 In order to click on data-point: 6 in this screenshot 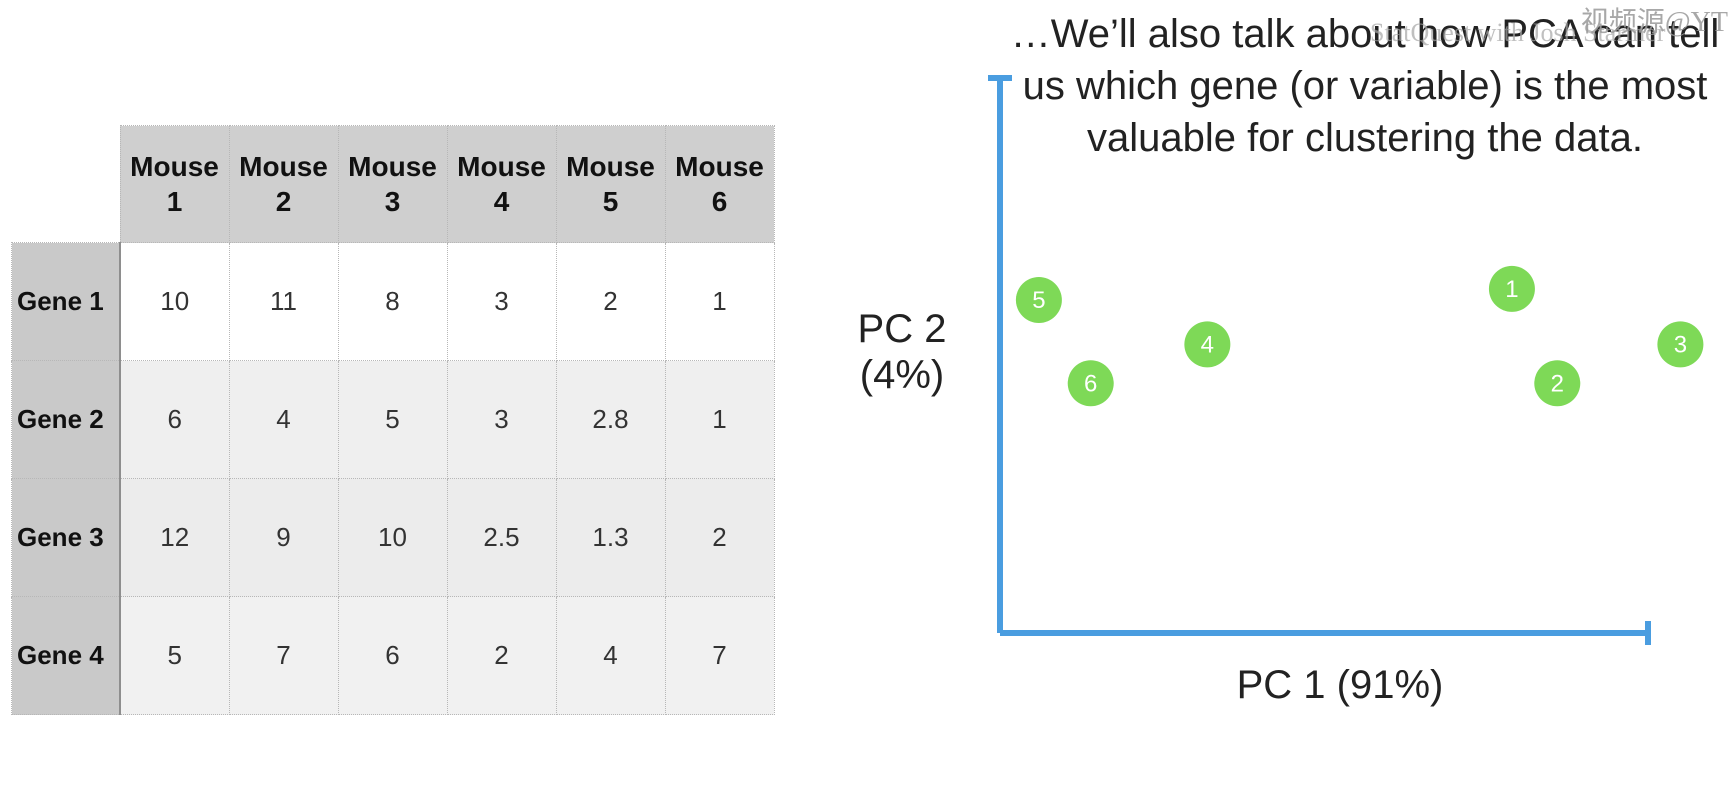, I will do `click(1090, 383)`.